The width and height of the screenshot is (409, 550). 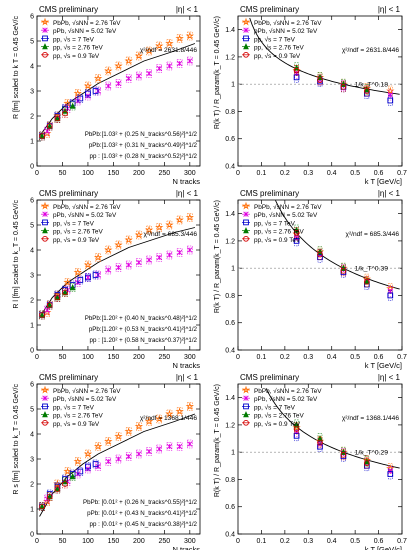 I want to click on x-tick-label: 0.2, so click(x=285, y=357).